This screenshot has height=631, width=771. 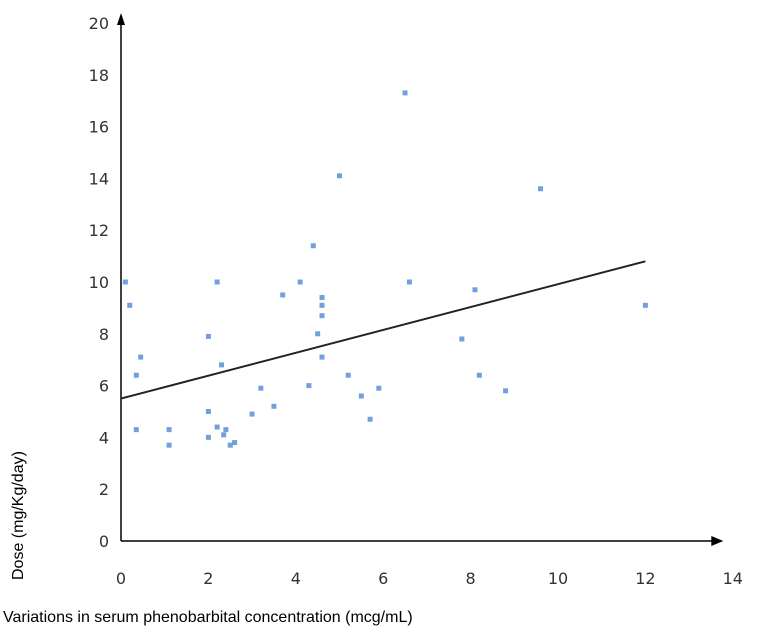 I want to click on x-tick-labels: 0 2 4 6 8 10 12 14, so click(x=429, y=578).